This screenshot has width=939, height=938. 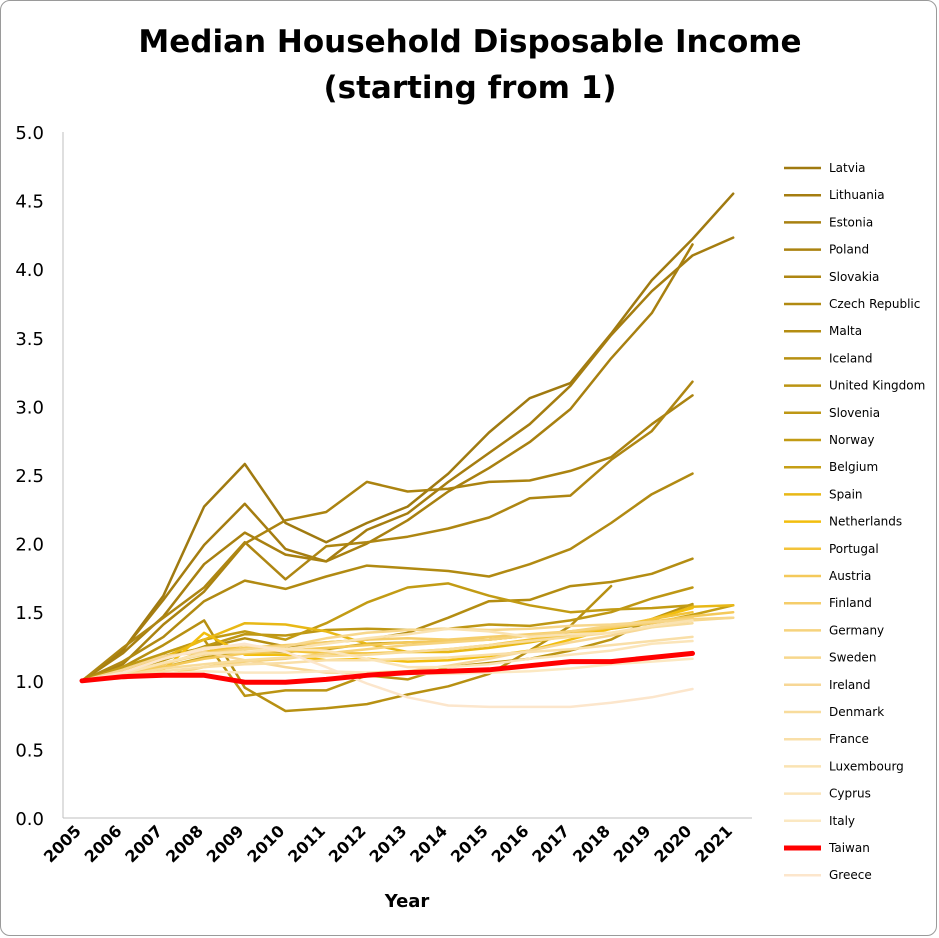 What do you see at coordinates (387, 667) in the screenshot?
I see `series-line-taiwan` at bounding box center [387, 667].